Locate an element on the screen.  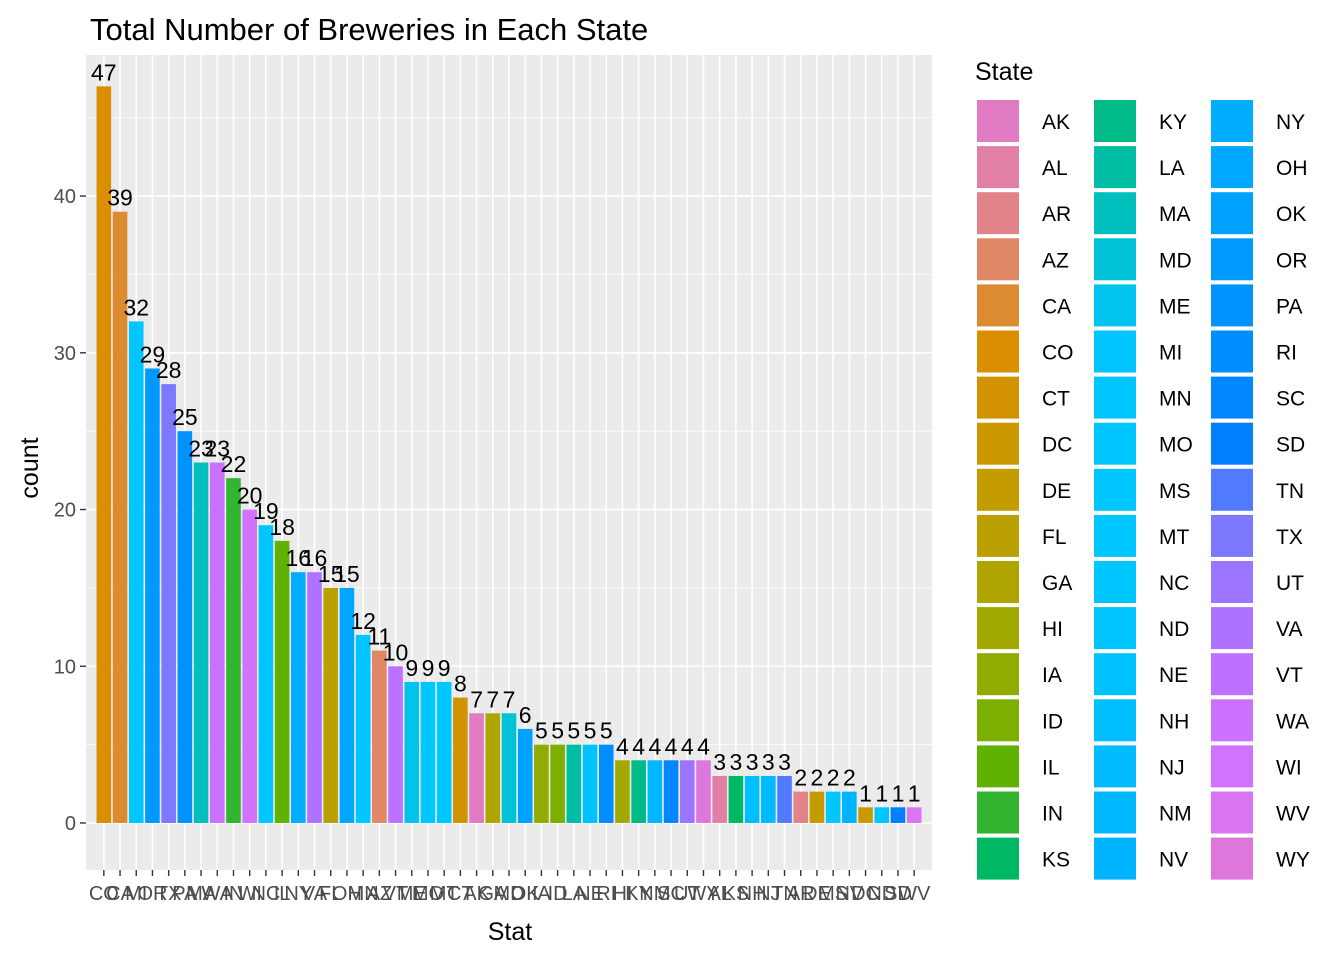
x-tick-label: HI is located at coordinates (622, 894).